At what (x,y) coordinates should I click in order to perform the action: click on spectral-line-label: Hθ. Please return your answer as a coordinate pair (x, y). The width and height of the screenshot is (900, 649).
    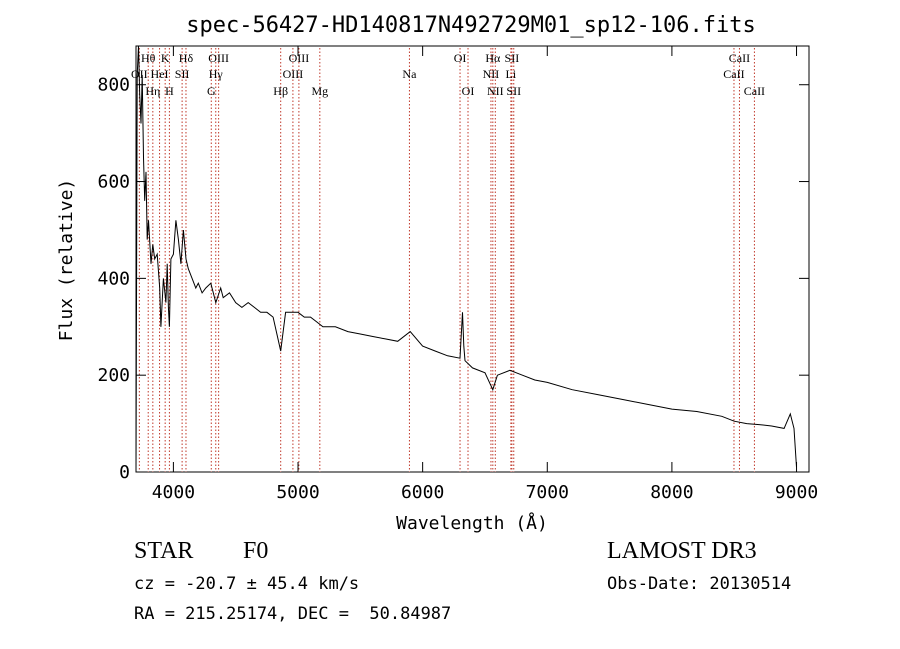
    Looking at the image, I should click on (148, 58).